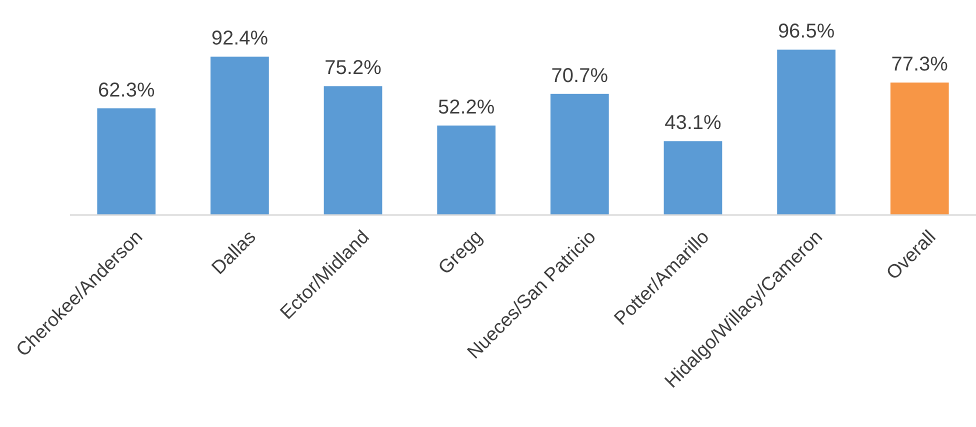 The height and width of the screenshot is (427, 976). I want to click on data-label: 75.2%, so click(353, 68).